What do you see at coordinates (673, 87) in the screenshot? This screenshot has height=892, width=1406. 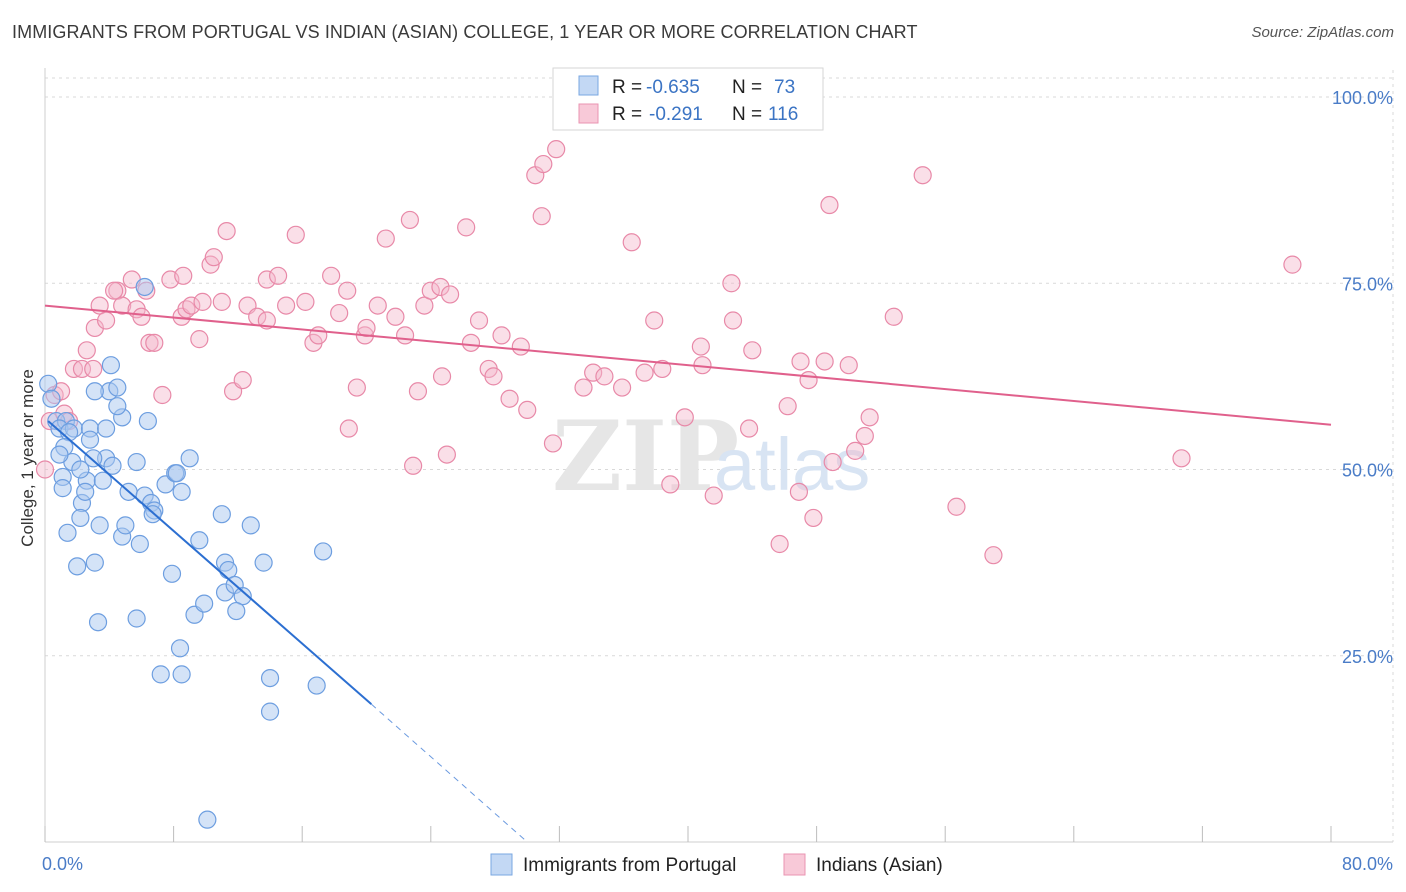 I see `legend-r-value-1: -0.635` at bounding box center [673, 87].